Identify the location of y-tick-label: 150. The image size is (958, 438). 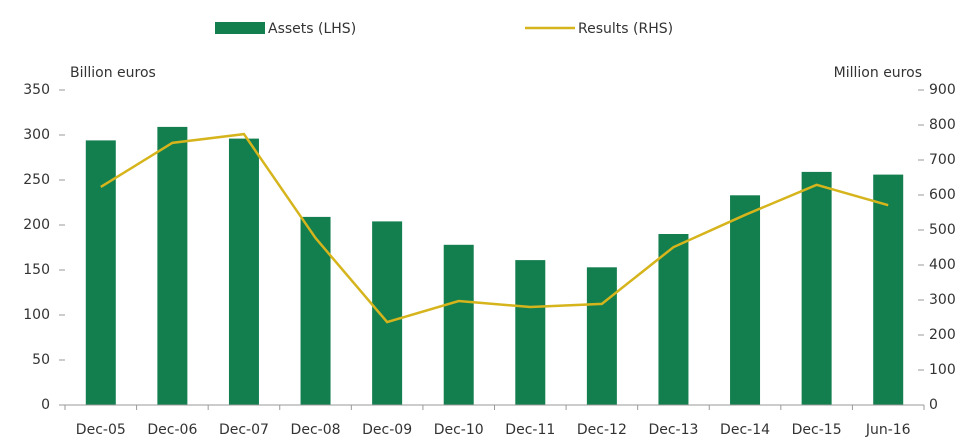
(36, 270).